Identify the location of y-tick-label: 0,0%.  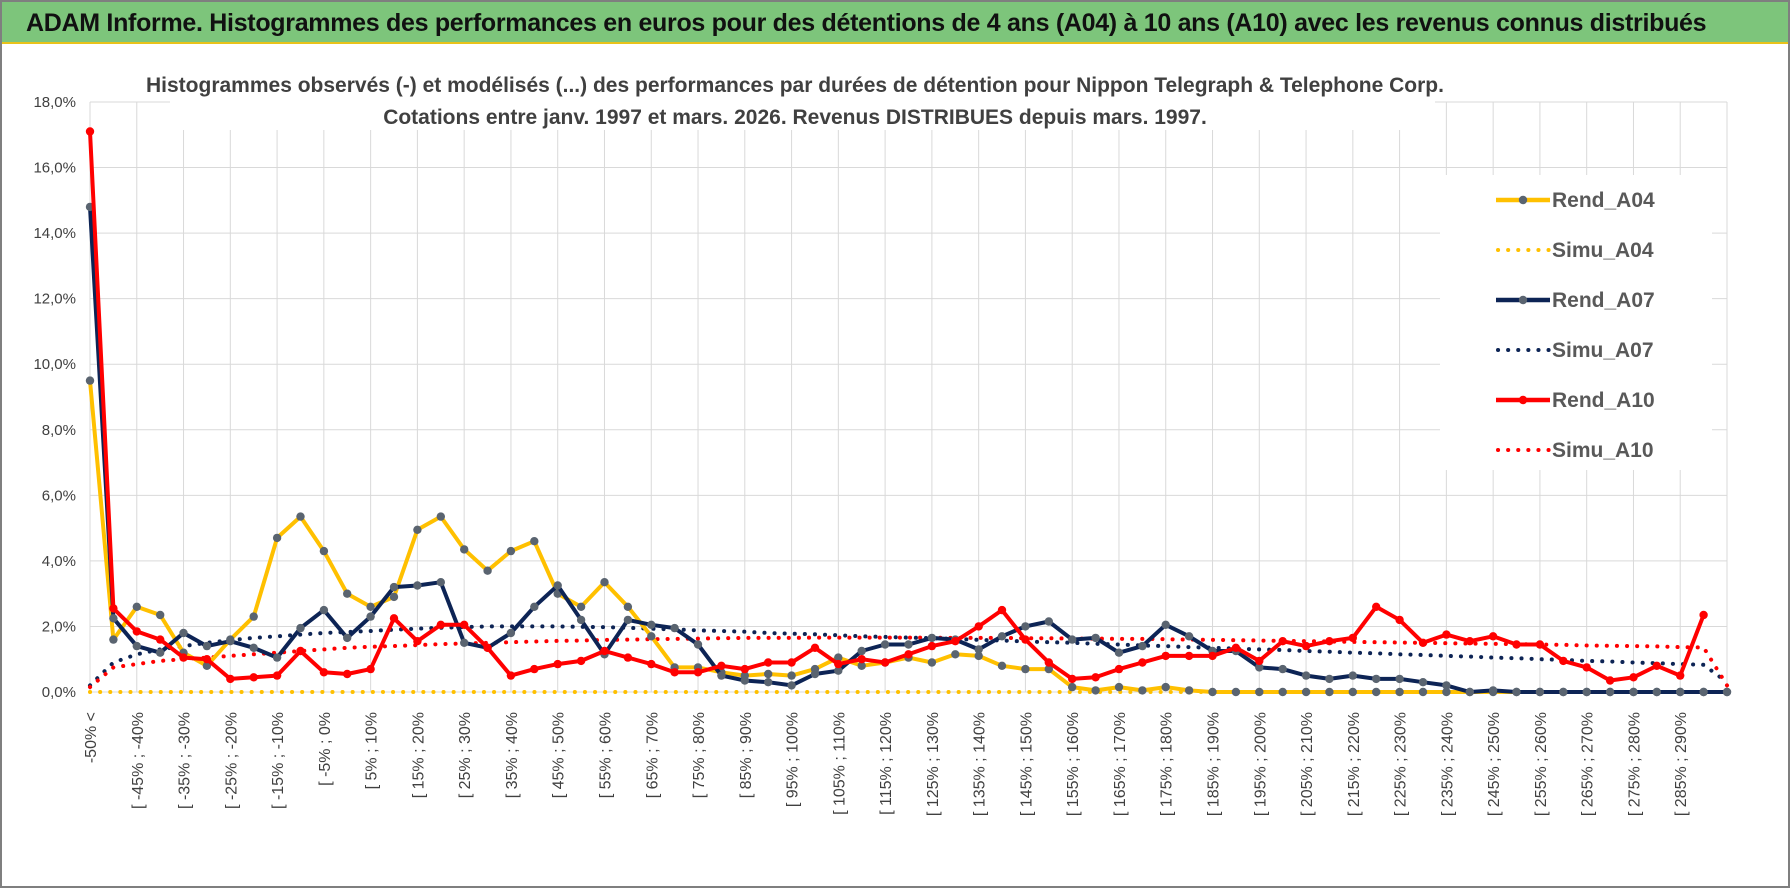
(59, 692).